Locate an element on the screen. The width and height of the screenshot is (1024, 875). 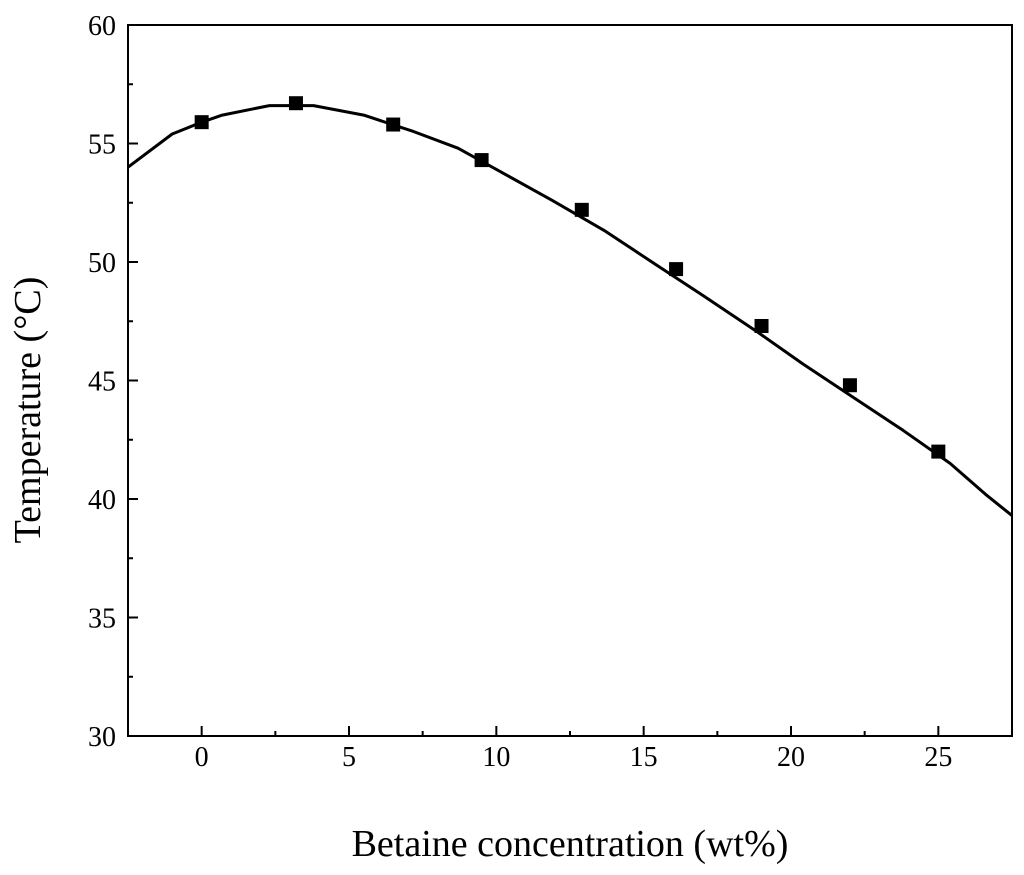
y-tick-label: 35 is located at coordinates (102, 619).